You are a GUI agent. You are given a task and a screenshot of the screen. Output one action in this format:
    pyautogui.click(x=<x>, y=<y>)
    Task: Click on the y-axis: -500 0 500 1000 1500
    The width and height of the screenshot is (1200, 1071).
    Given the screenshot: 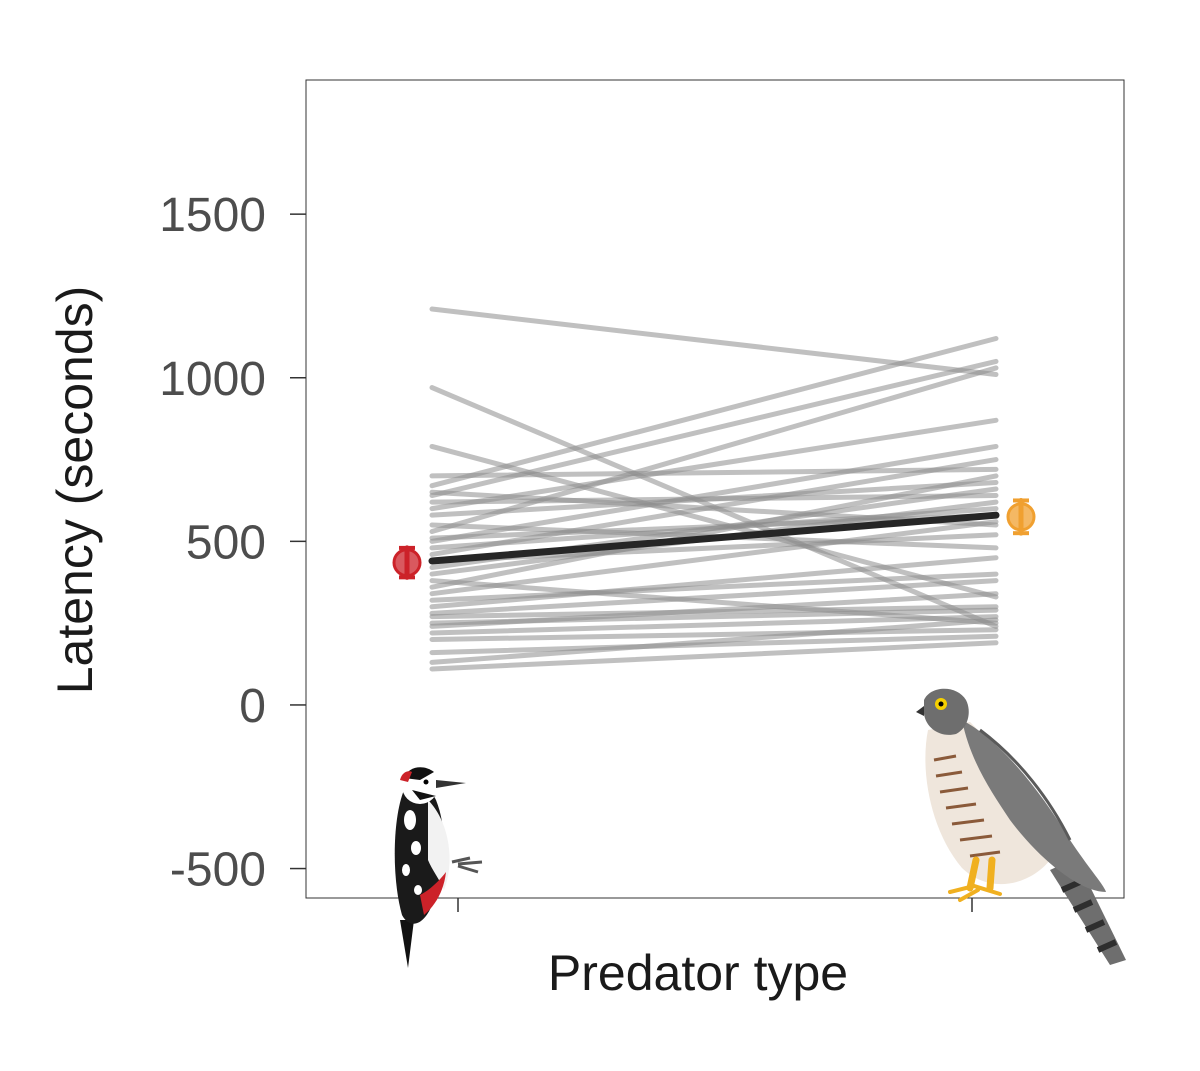 What is the action you would take?
    pyautogui.click(x=232, y=543)
    